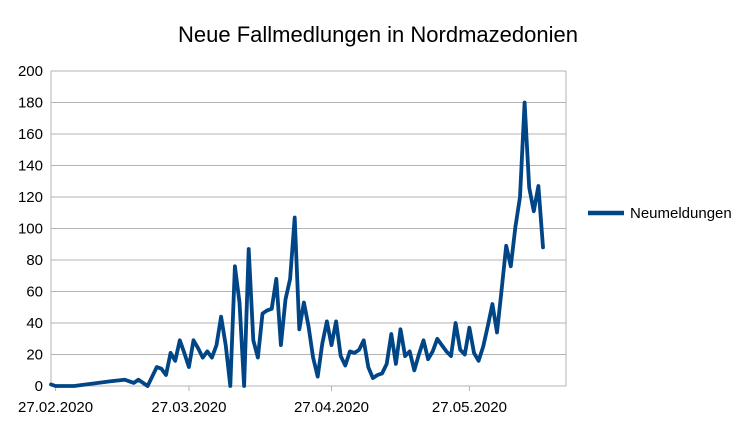  Describe the element at coordinates (469, 407) in the screenshot. I see `x-tick-label: 27.05.2020` at that location.